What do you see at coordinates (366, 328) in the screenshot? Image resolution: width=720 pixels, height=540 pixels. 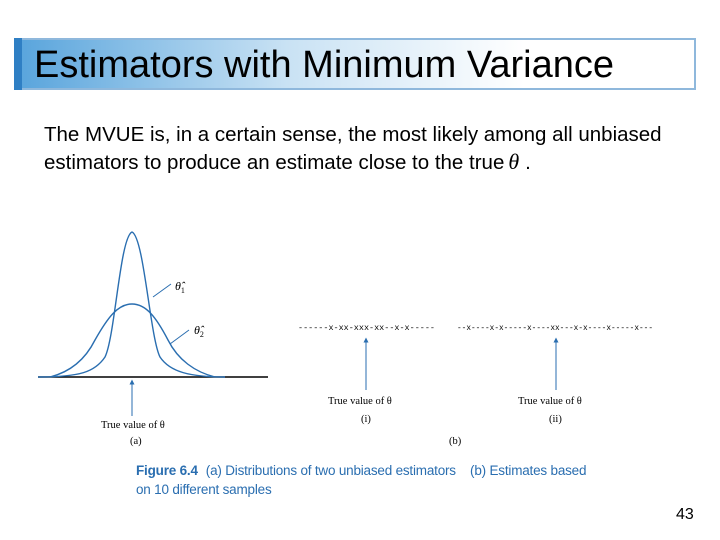 I see `sample-estimates-i: ------x-xx-xxx-xx--x-x-----` at bounding box center [366, 328].